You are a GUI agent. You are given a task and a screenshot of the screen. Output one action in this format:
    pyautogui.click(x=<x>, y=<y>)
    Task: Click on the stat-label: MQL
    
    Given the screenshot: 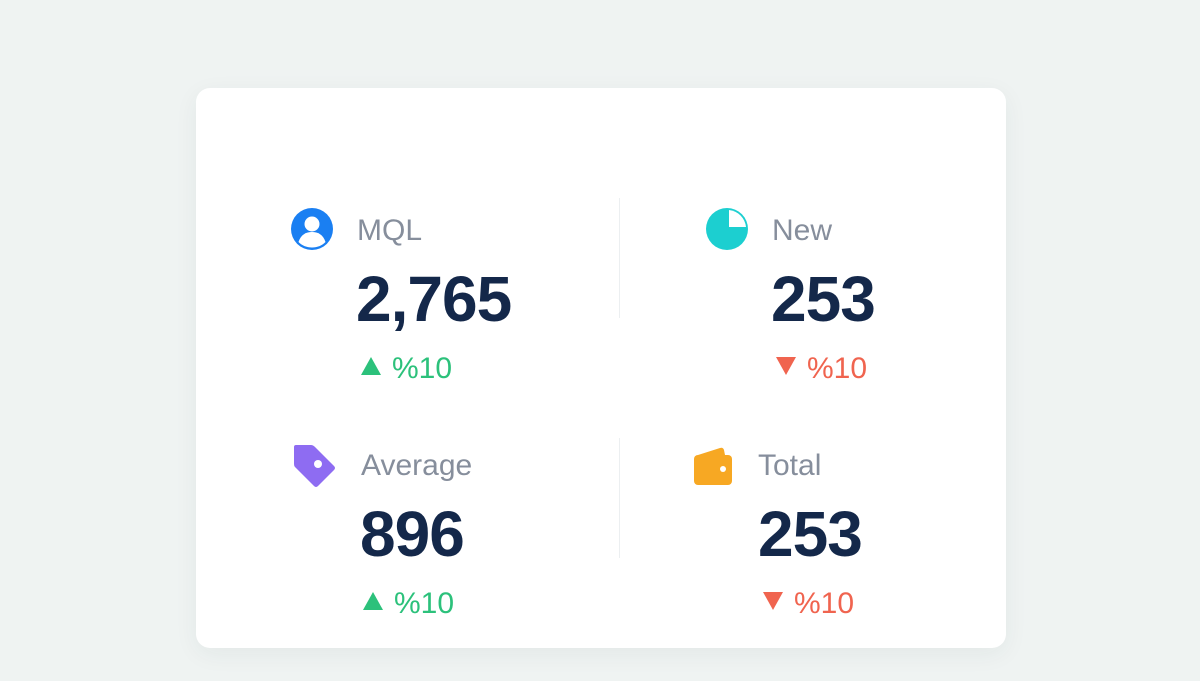 What is the action you would take?
    pyautogui.click(x=390, y=230)
    